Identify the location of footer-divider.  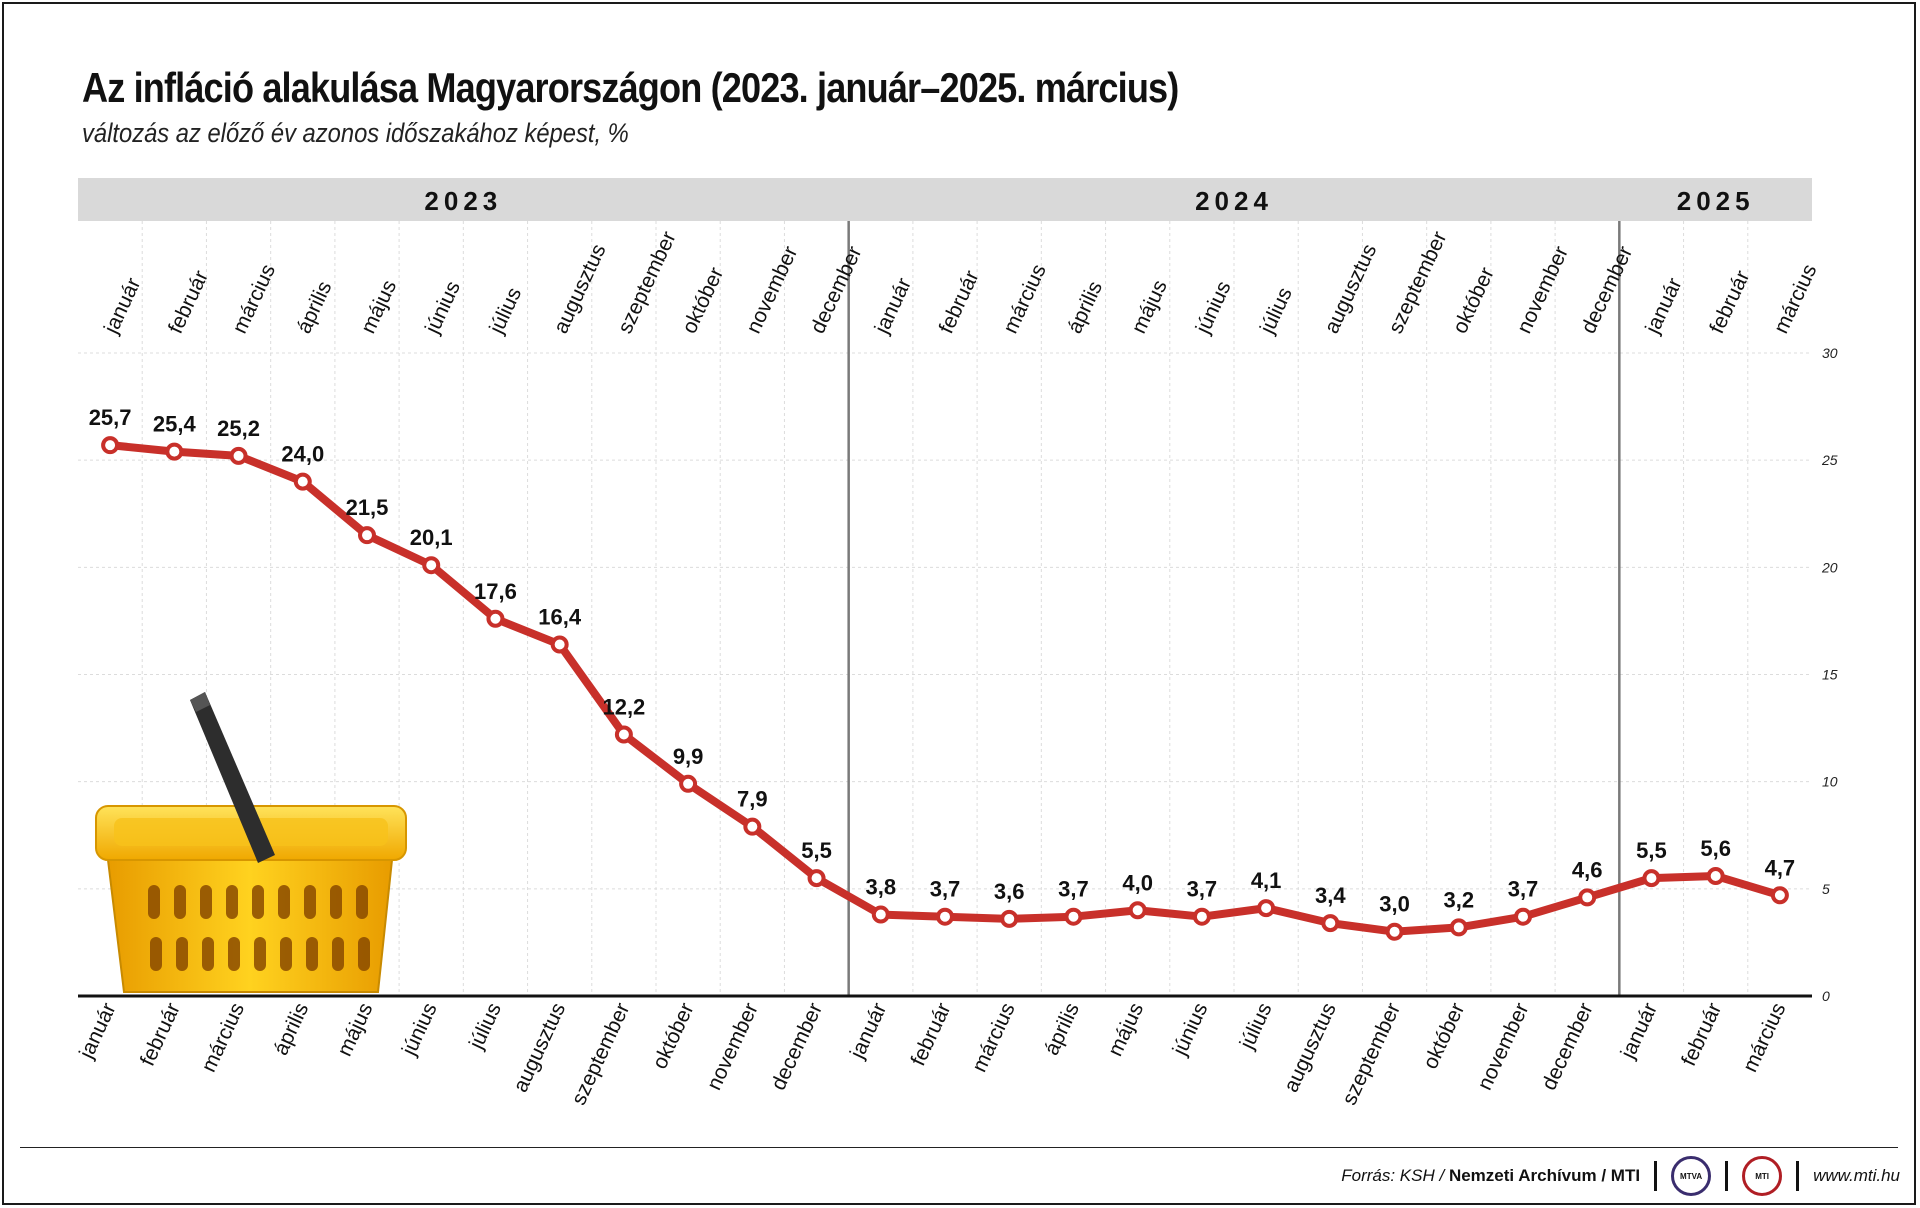
(959, 1147).